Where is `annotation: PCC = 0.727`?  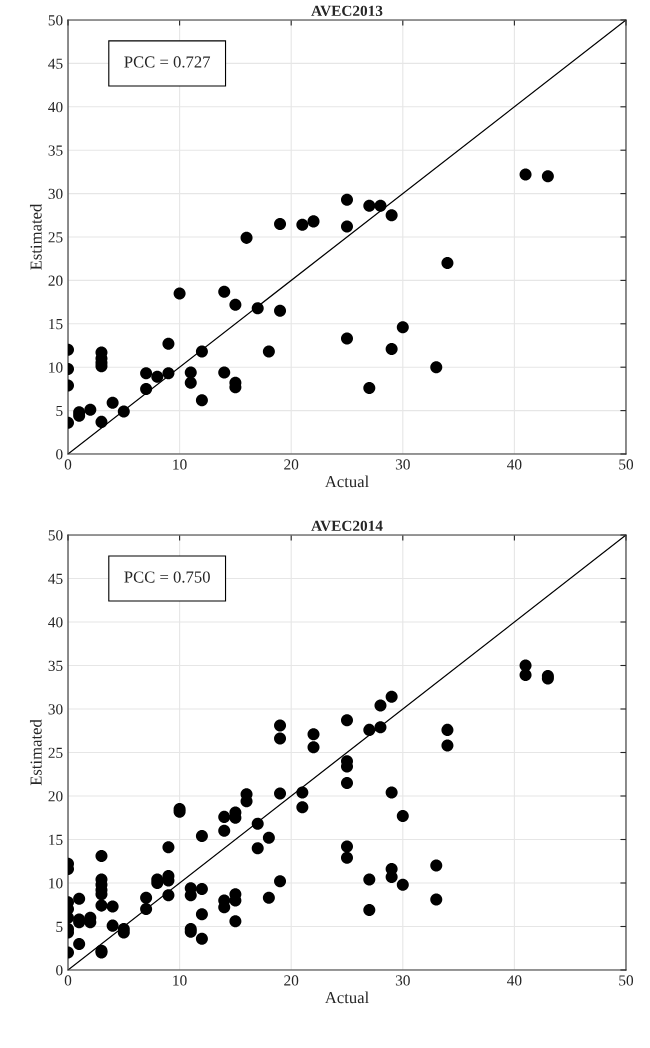
annotation: PCC = 0.727 is located at coordinates (167, 62).